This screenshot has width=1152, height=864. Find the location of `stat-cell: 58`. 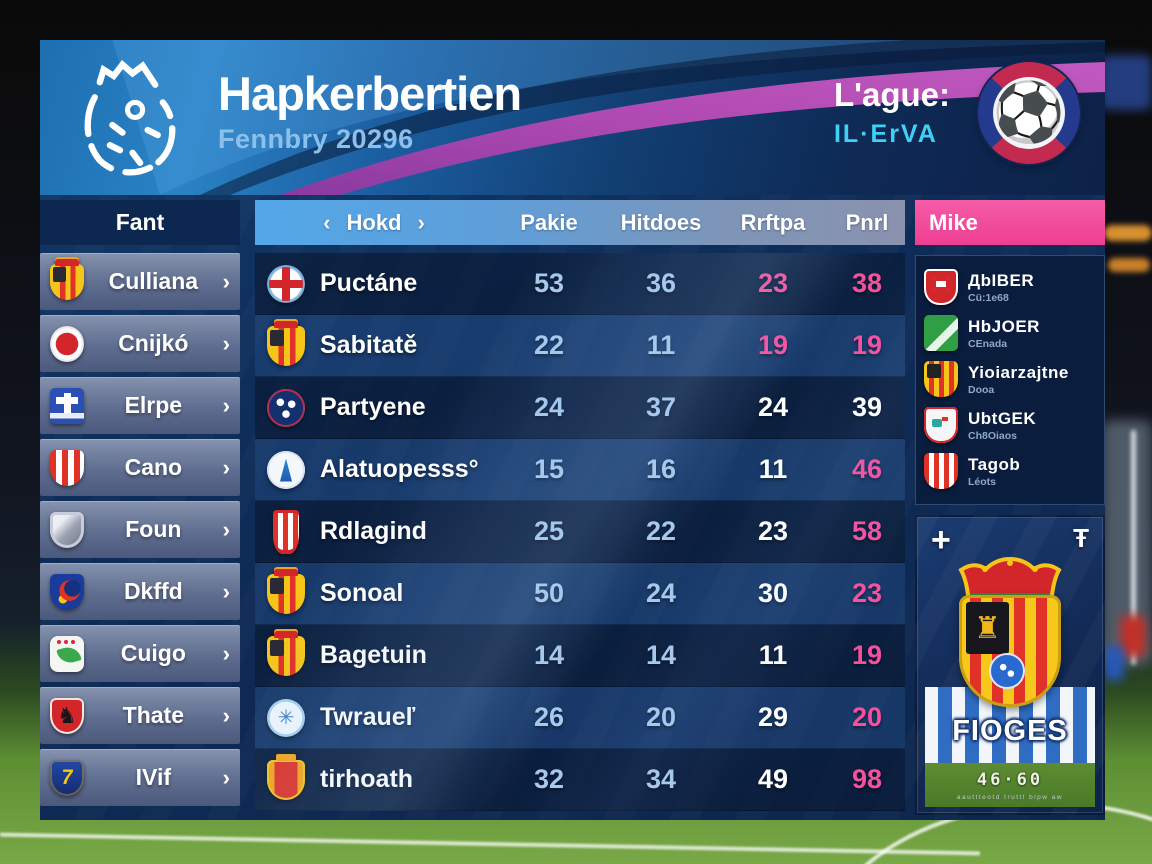

stat-cell: 58 is located at coordinates (867, 531).